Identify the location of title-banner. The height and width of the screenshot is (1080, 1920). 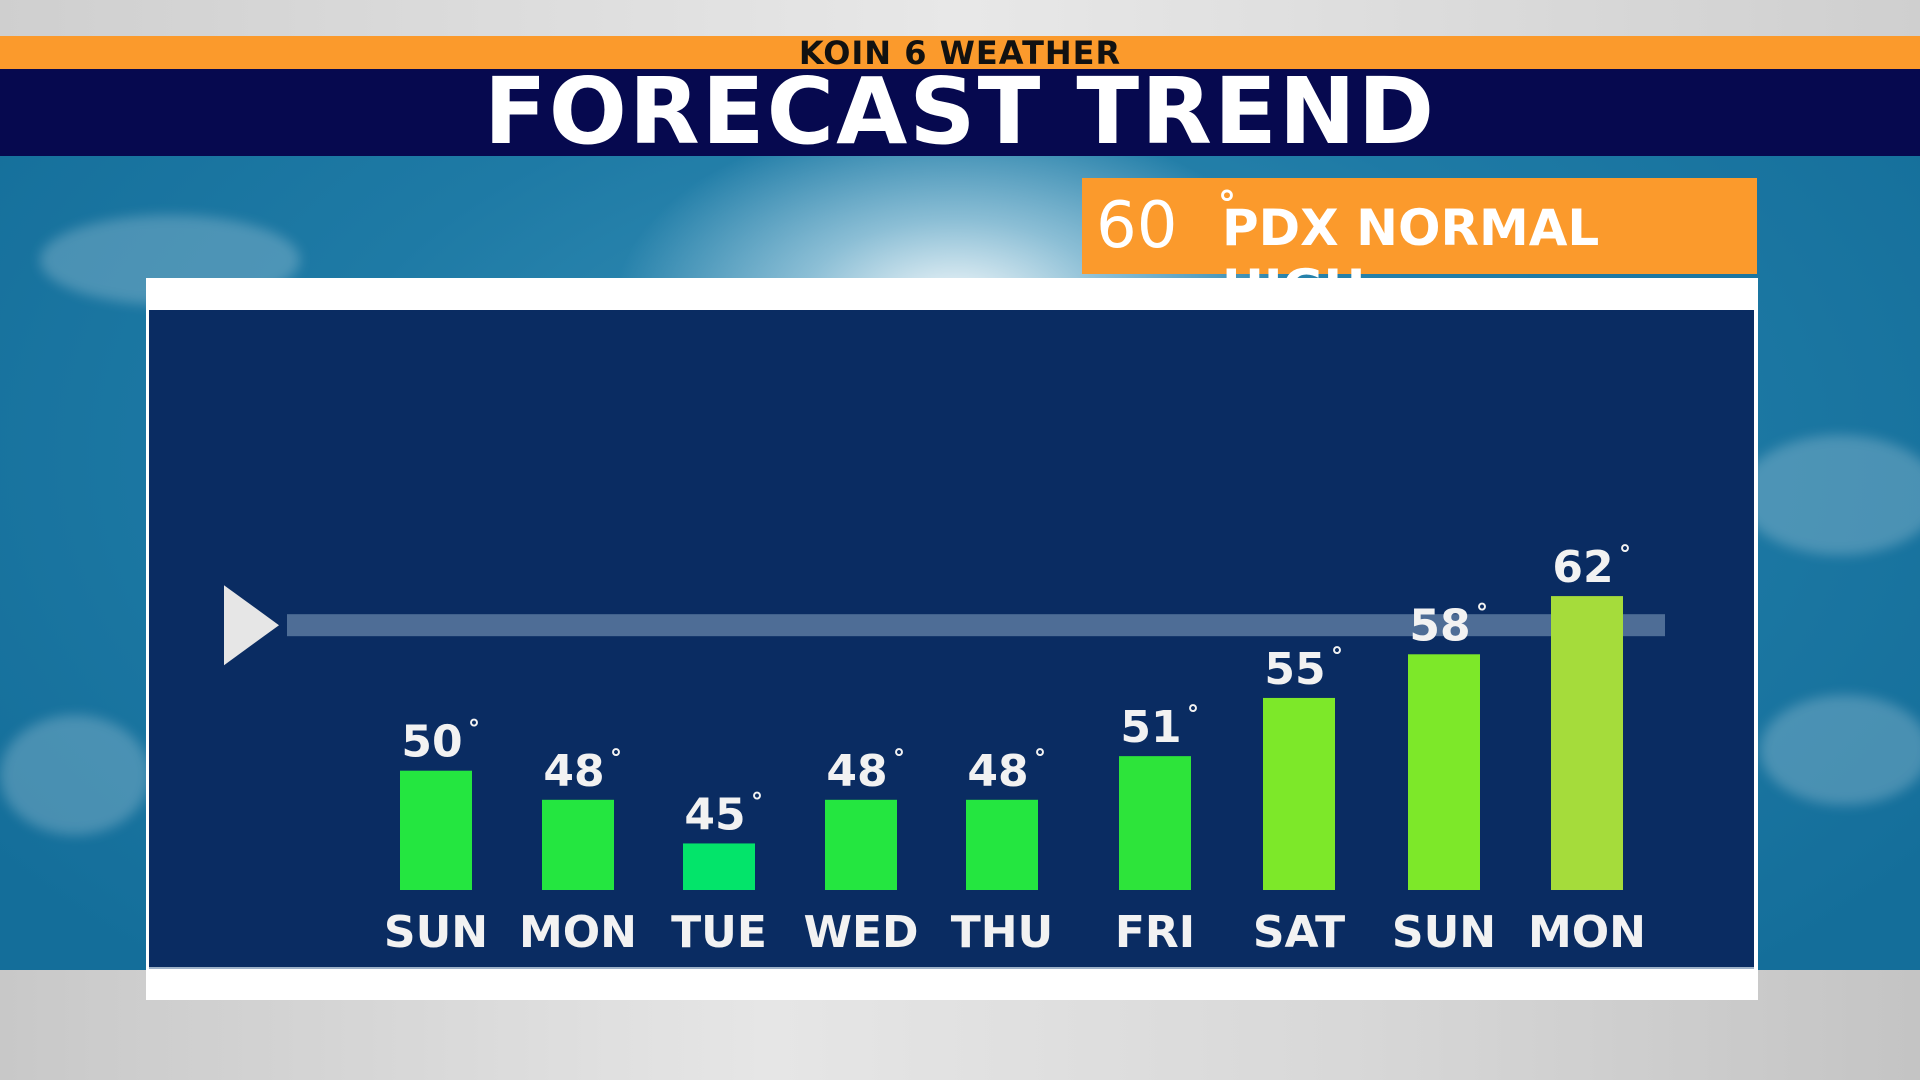
(960, 112).